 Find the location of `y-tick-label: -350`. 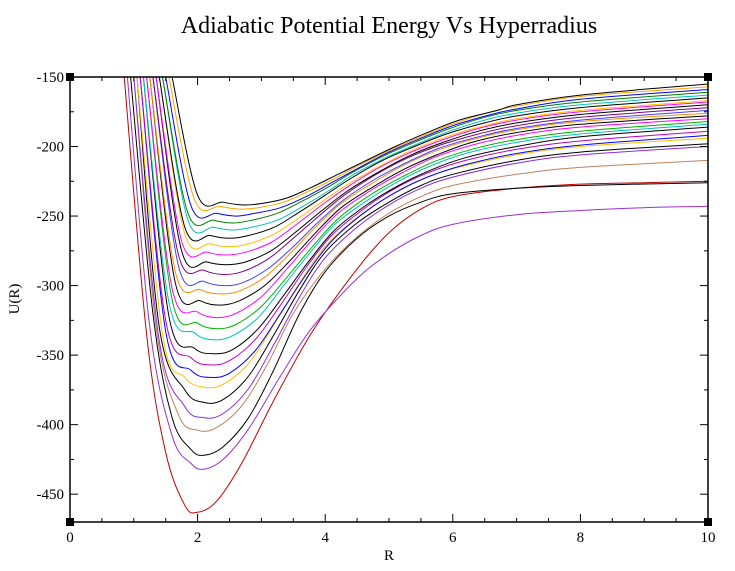

y-tick-label: -350 is located at coordinates (51, 356).